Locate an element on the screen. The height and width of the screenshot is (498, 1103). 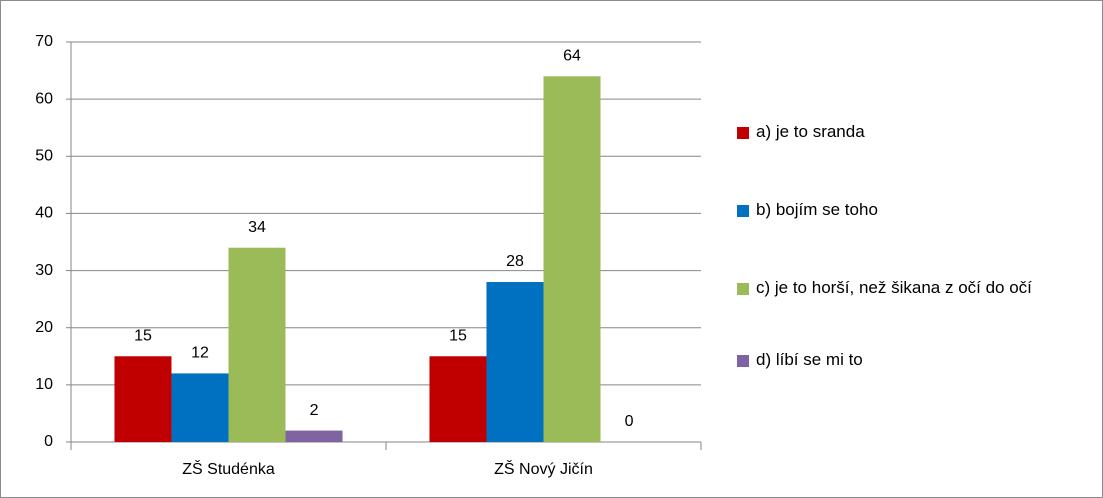
y-tick-label: 0 is located at coordinates (48, 441).